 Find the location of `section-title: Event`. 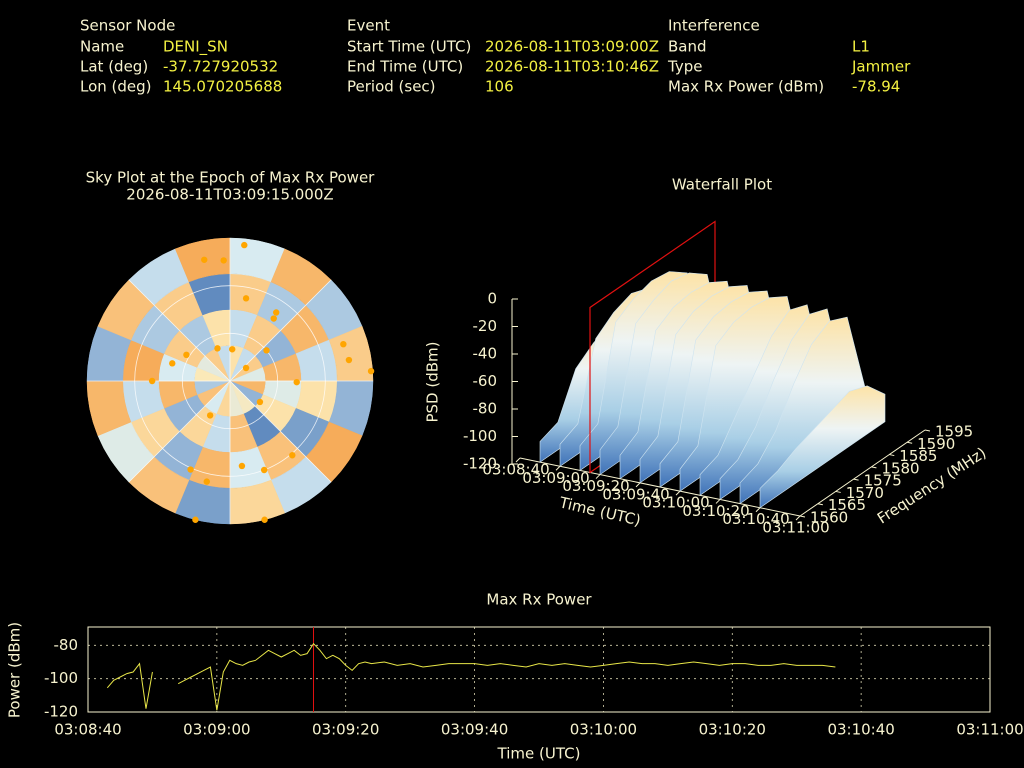

section-title: Event is located at coordinates (368, 26).